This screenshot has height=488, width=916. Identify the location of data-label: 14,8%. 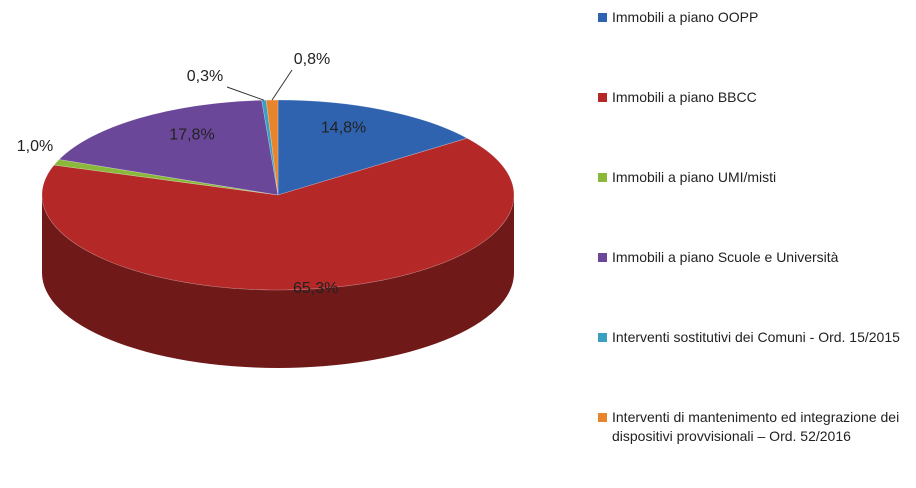
(343, 128).